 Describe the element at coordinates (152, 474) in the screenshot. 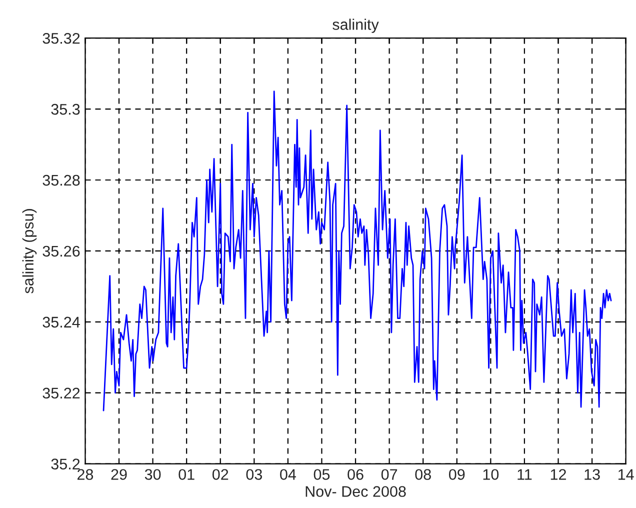

I see `x-tick-label: 30` at that location.